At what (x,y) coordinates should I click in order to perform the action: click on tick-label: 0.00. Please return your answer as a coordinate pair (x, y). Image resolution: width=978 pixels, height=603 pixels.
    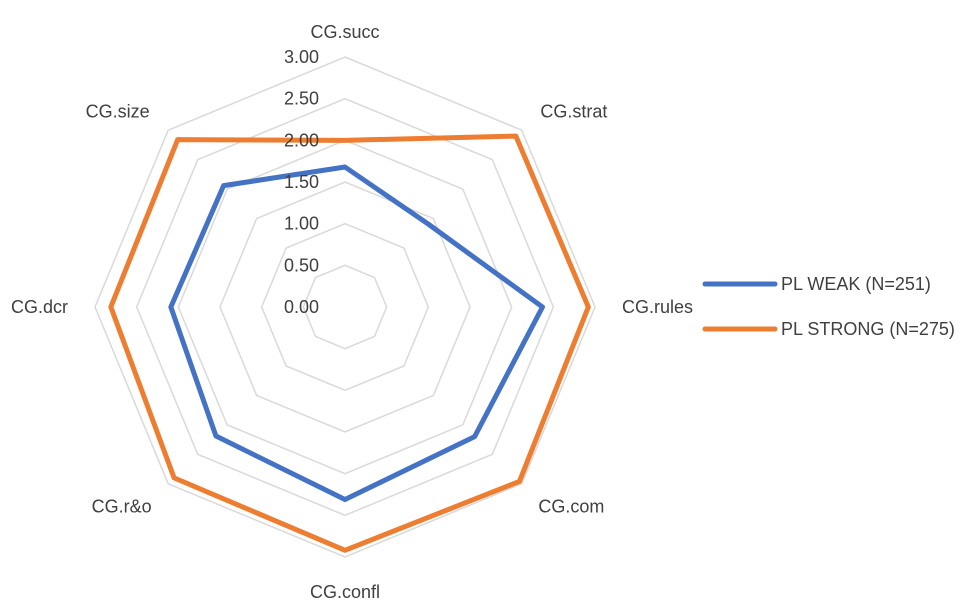
    Looking at the image, I should click on (301, 307).